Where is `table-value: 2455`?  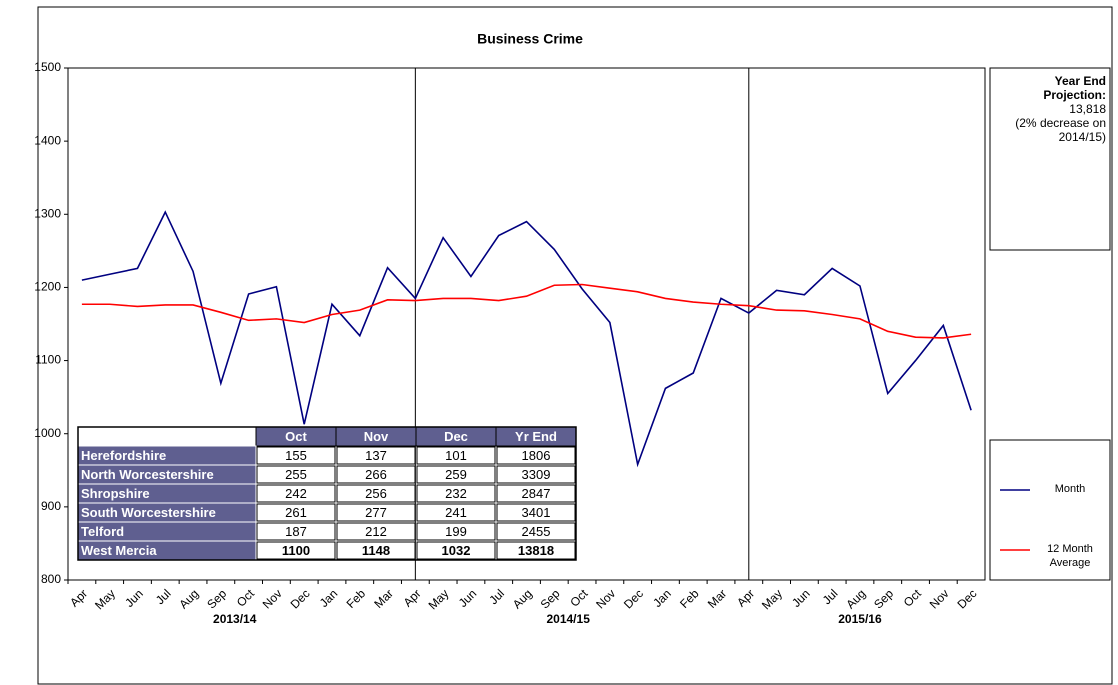 table-value: 2455 is located at coordinates (536, 531).